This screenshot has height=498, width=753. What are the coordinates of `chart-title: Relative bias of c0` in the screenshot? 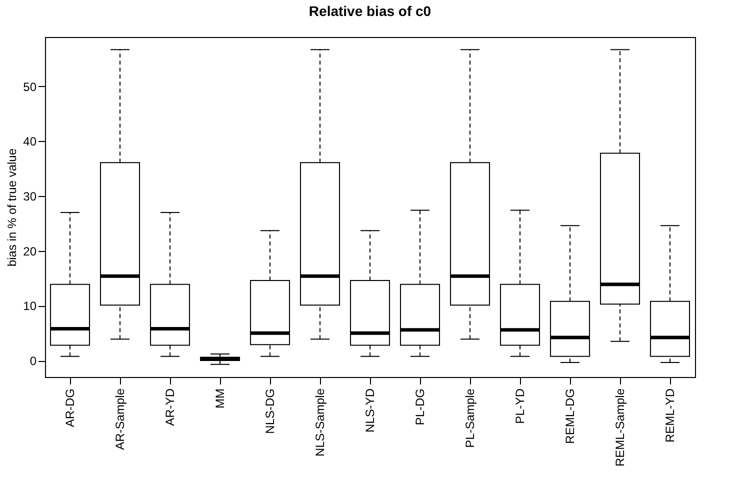 It's located at (370, 11).